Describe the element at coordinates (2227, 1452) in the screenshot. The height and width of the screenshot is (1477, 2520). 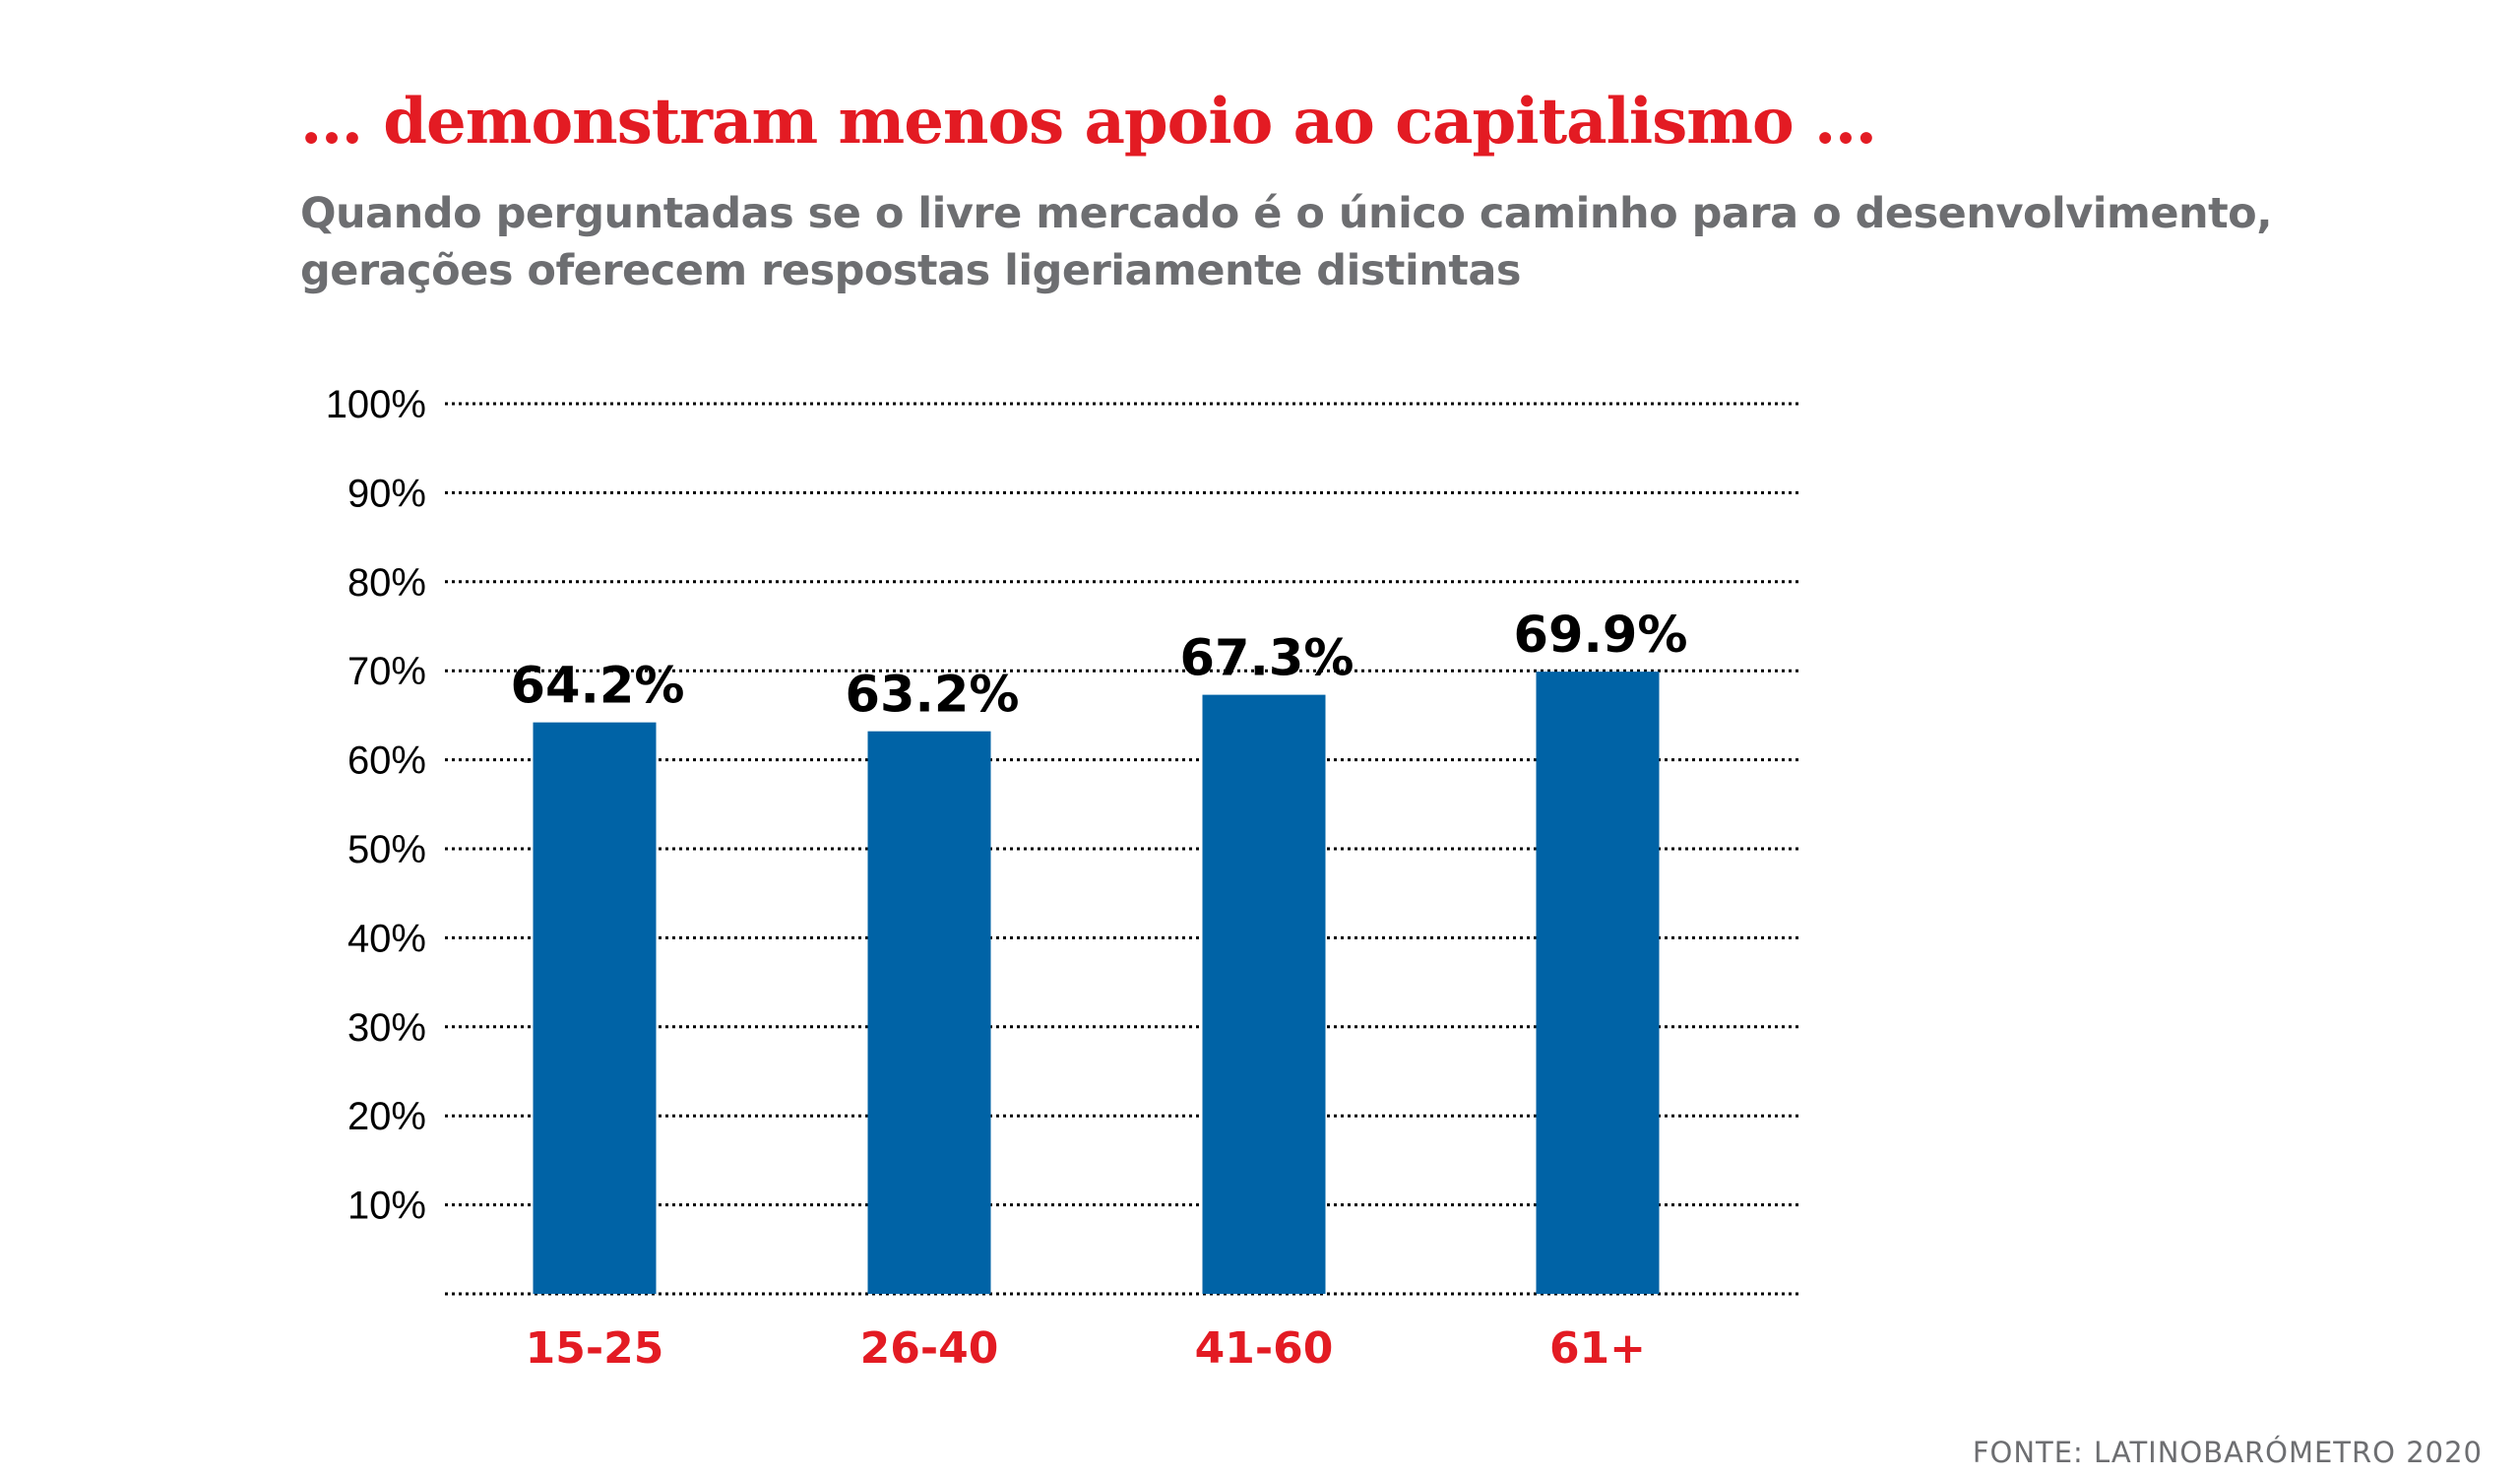
I see `source-note: FONTE: LATINOBARÓMETRO 2020` at that location.